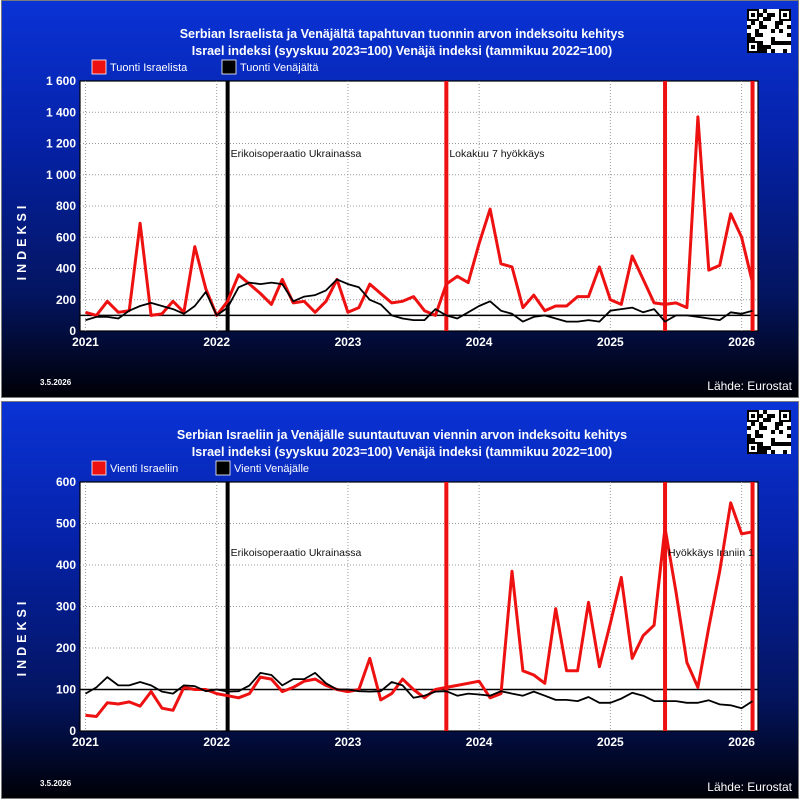  Describe the element at coordinates (66, 524) in the screenshot. I see `y-tick-label: 500` at that location.